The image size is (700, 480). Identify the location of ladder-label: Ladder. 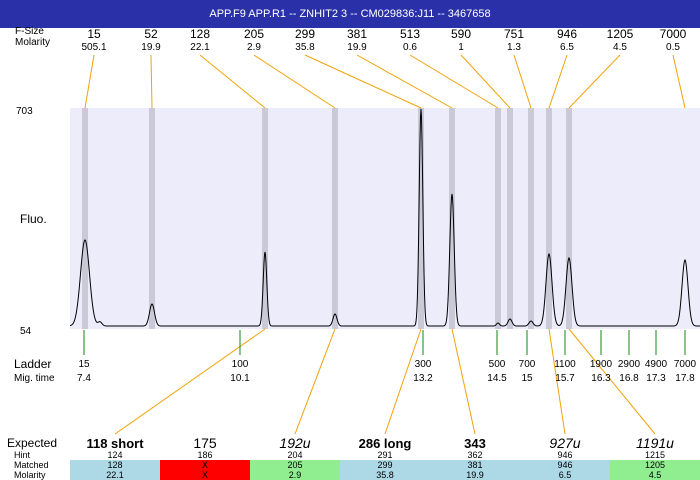
(32, 364).